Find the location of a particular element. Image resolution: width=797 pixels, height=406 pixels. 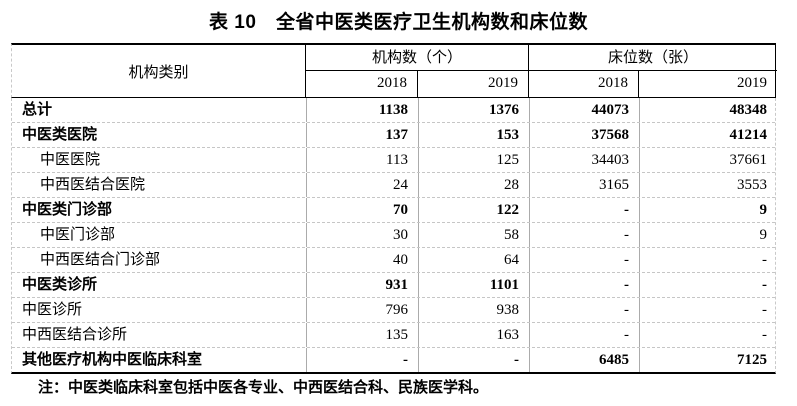

cell-value: 135 is located at coordinates (362, 335).